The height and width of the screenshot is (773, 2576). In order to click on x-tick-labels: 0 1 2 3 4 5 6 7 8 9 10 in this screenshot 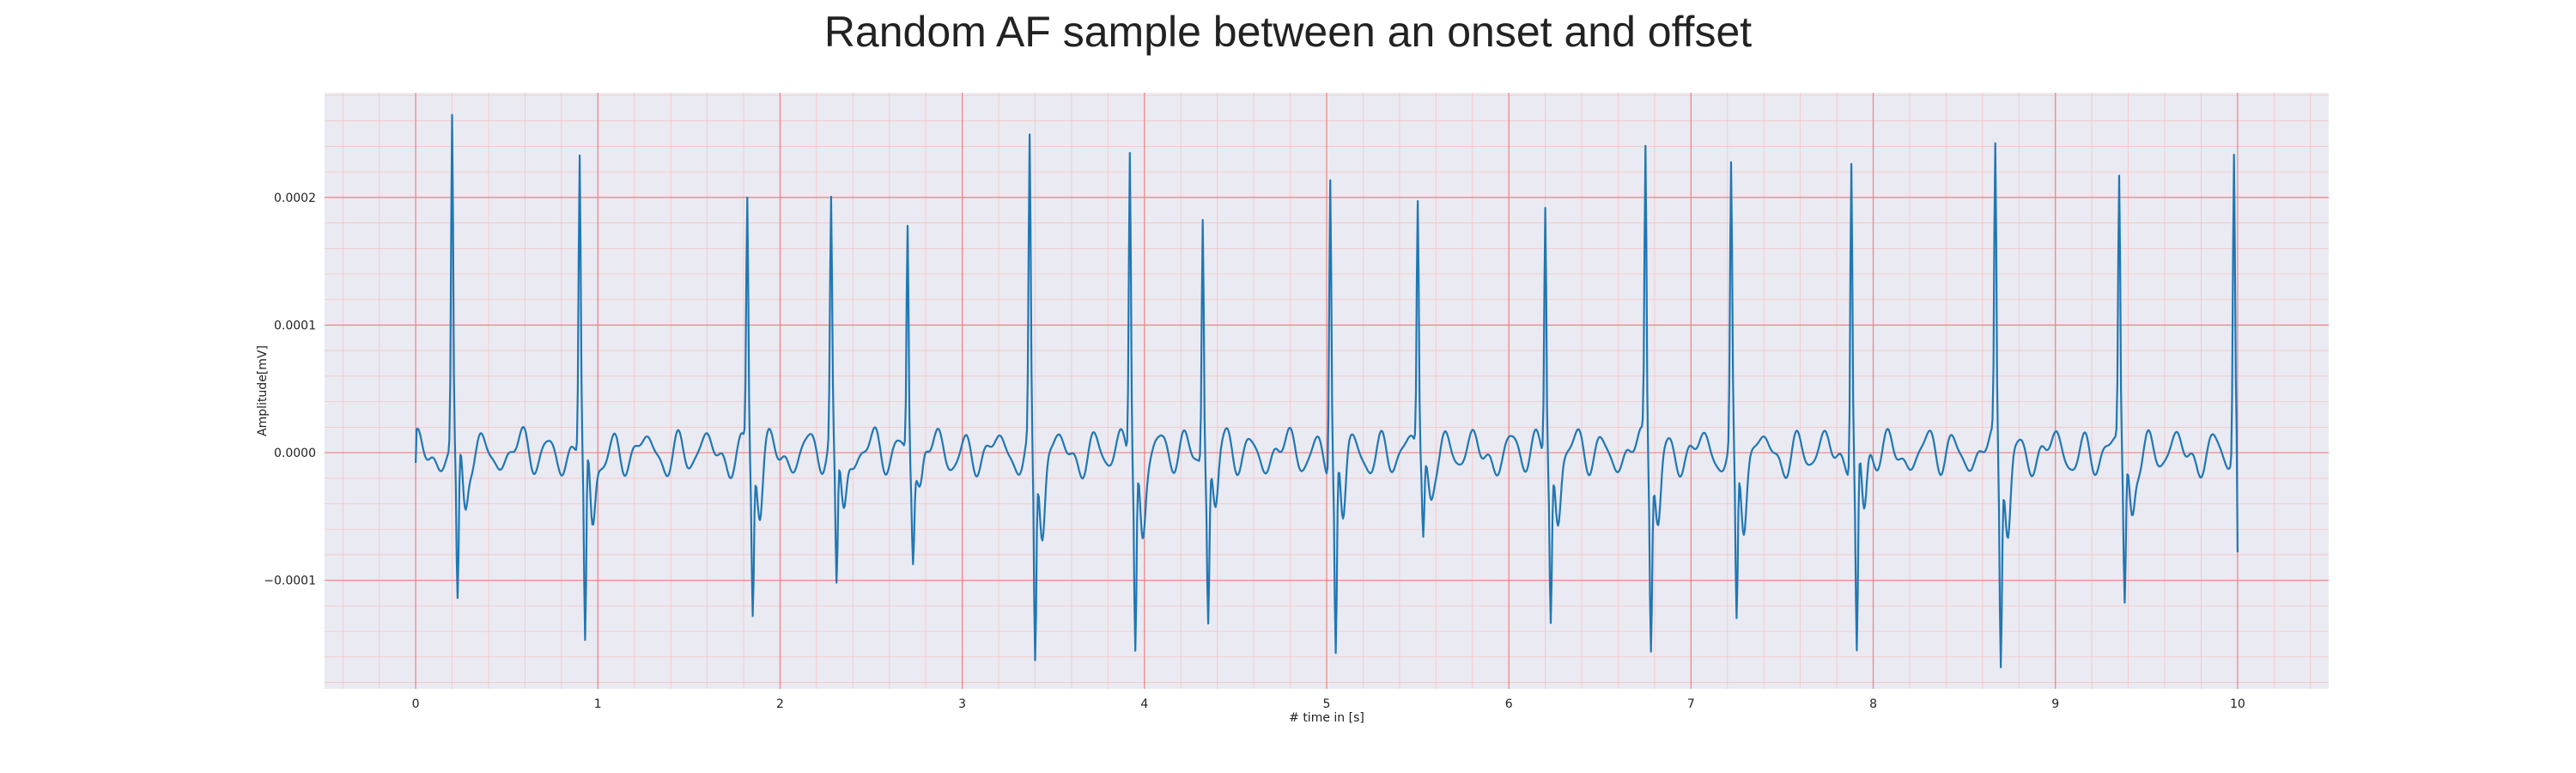, I will do `click(1328, 704)`.